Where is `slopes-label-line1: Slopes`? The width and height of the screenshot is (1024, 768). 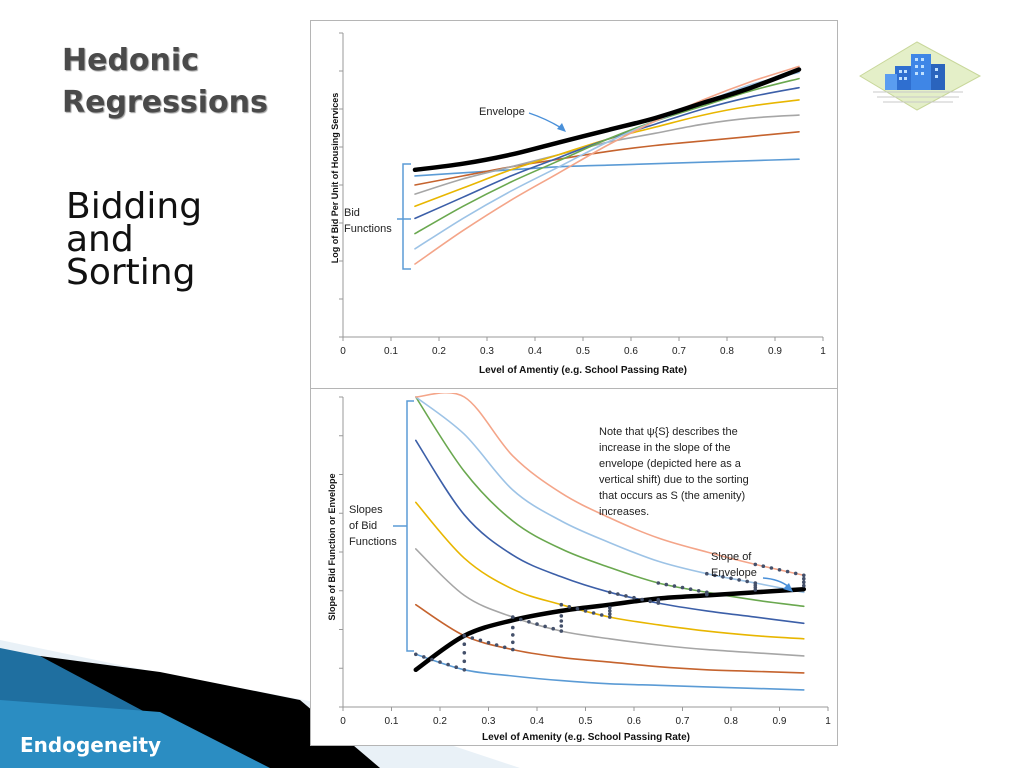
slopes-label-line1: Slopes is located at coordinates (366, 510).